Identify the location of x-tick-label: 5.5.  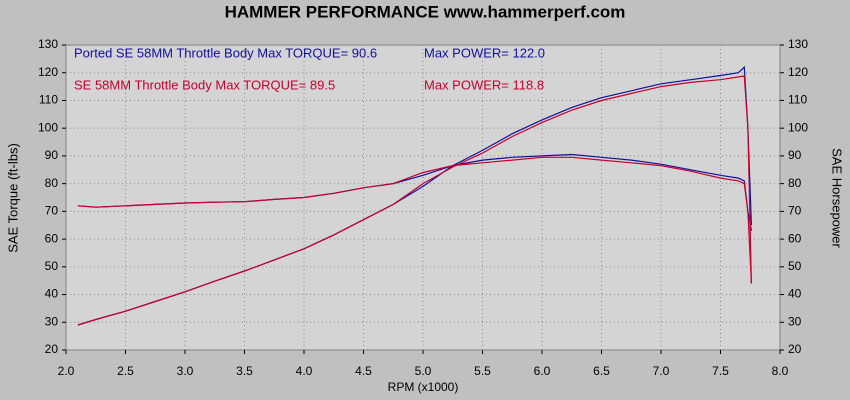
(482, 371).